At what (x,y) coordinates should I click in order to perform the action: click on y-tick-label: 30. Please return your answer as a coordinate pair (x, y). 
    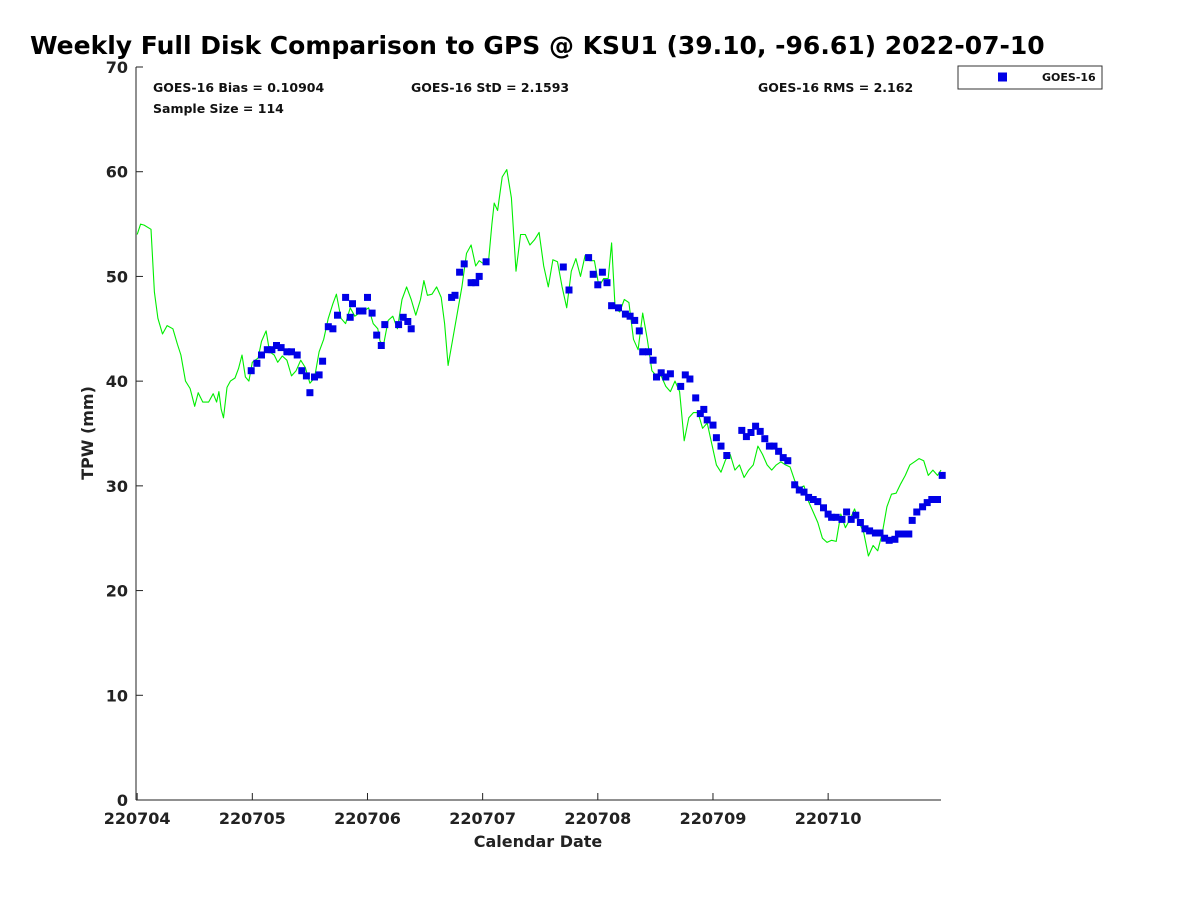
    Looking at the image, I should click on (117, 486).